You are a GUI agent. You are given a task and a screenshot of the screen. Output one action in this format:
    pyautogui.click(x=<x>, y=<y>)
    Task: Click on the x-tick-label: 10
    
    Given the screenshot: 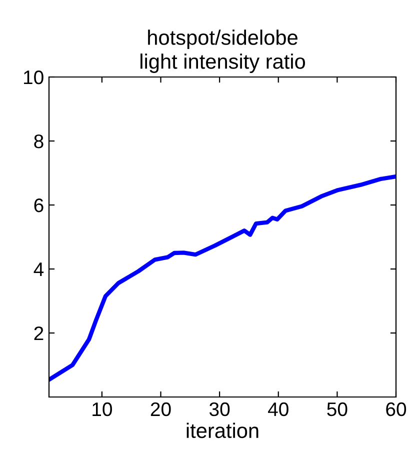 What is the action you would take?
    pyautogui.click(x=102, y=409)
    